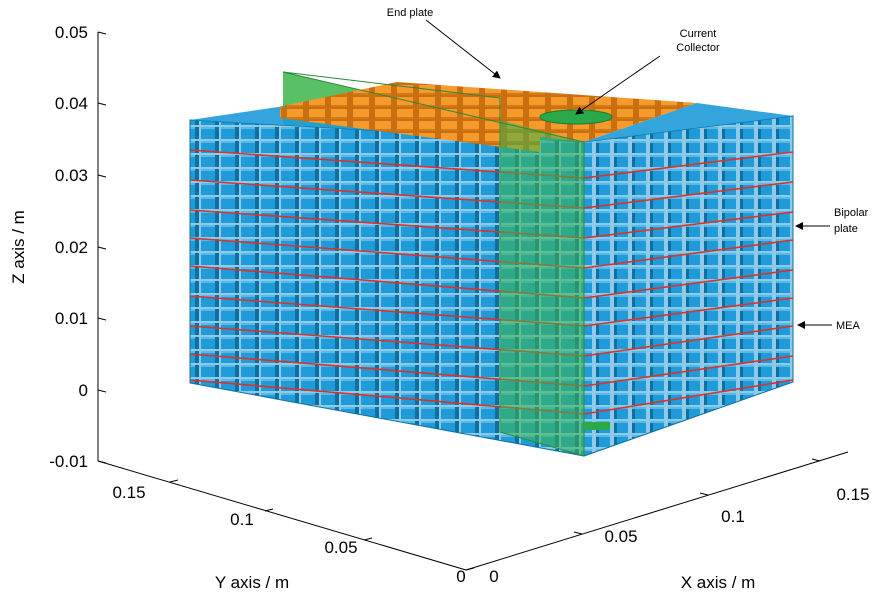 Image resolution: width=882 pixels, height=600 pixels. Describe the element at coordinates (851, 213) in the screenshot. I see `bipolar-plate-label-line1: Bipolar` at that location.